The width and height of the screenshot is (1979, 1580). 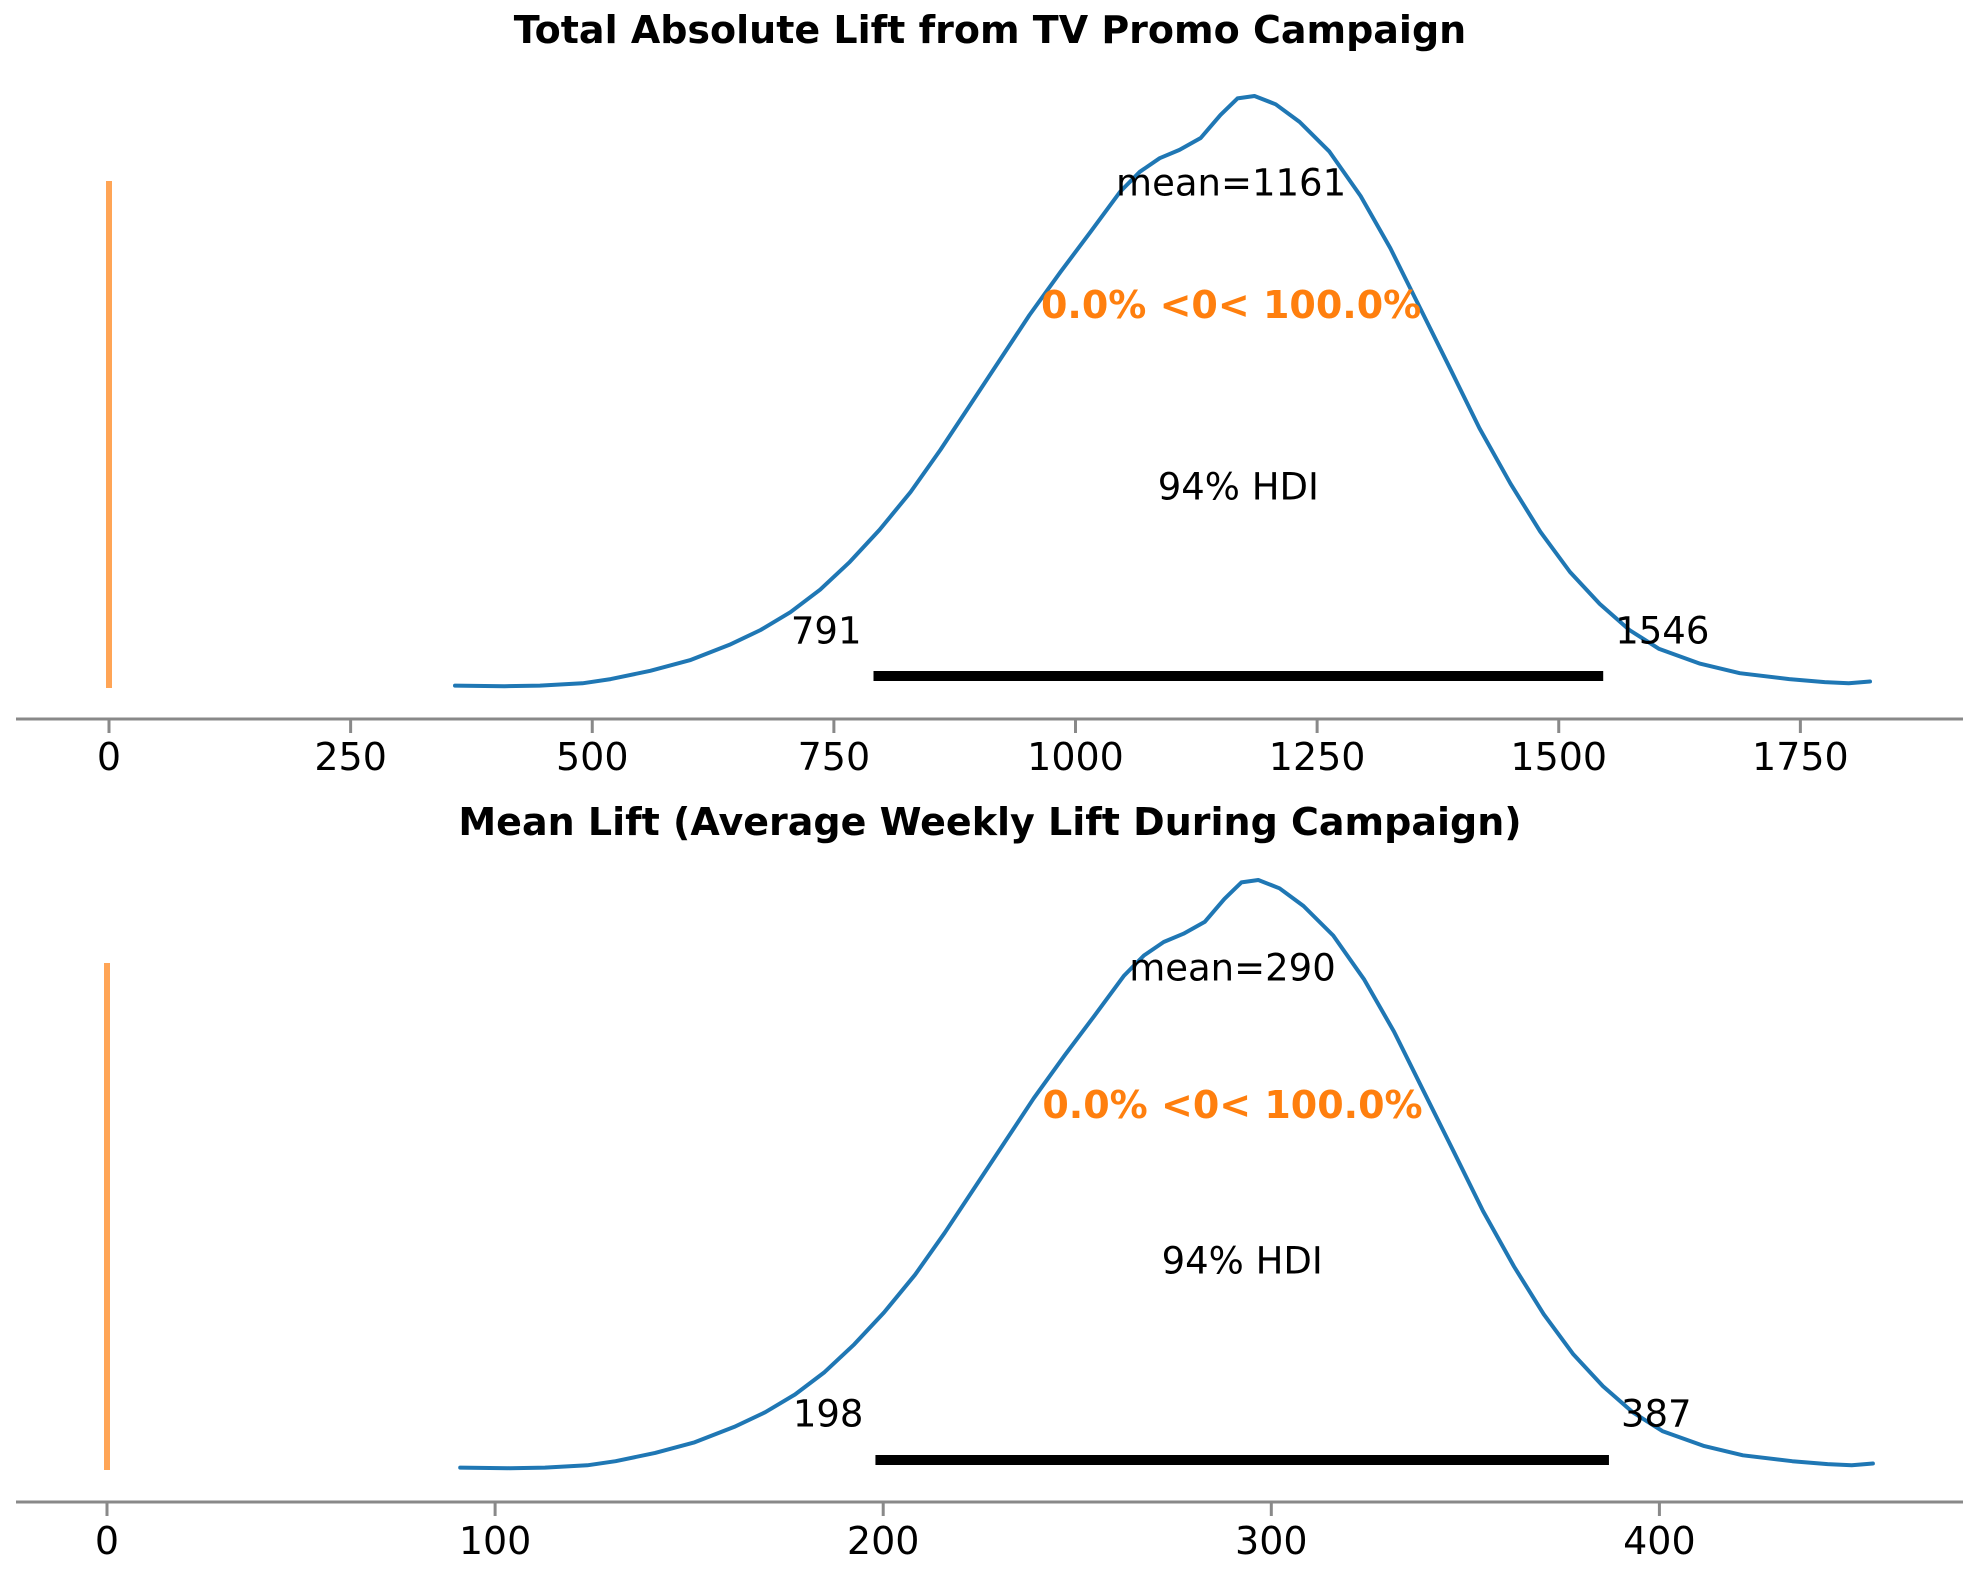 I want to click on hdi-lower-value: 791, so click(x=826, y=631).